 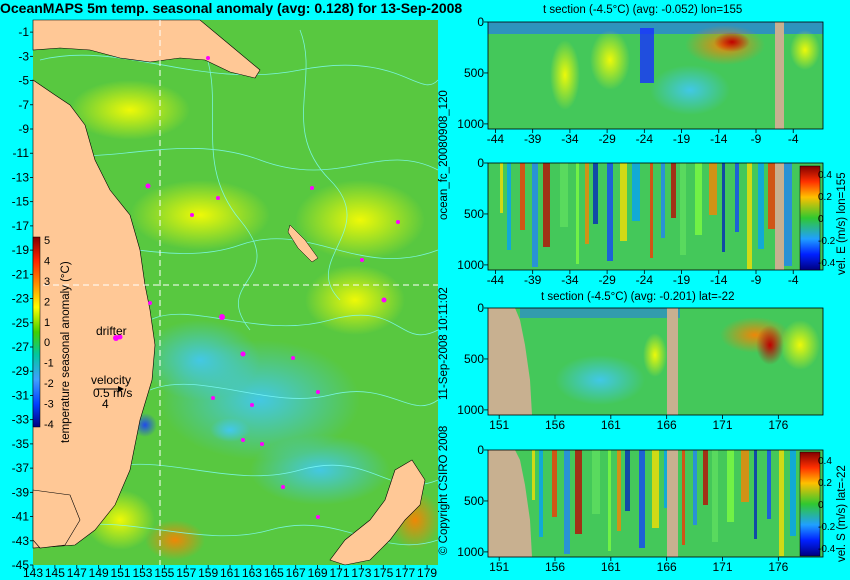 What do you see at coordinates (318, 573) in the screenshot?
I see `map-x-tick-label: 169` at bounding box center [318, 573].